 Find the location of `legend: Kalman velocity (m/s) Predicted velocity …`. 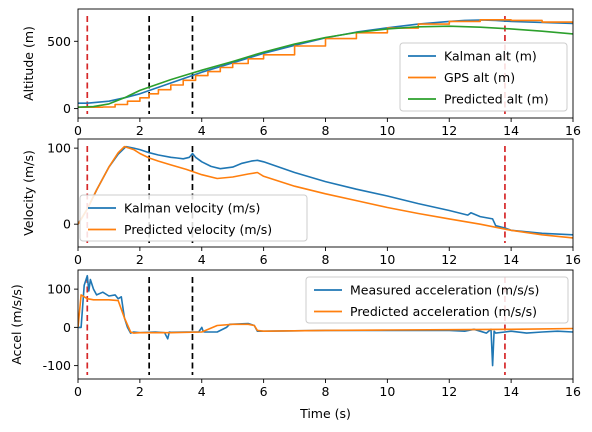

legend: Kalman velocity (m/s) Predicted velocity … is located at coordinates (193, 218).